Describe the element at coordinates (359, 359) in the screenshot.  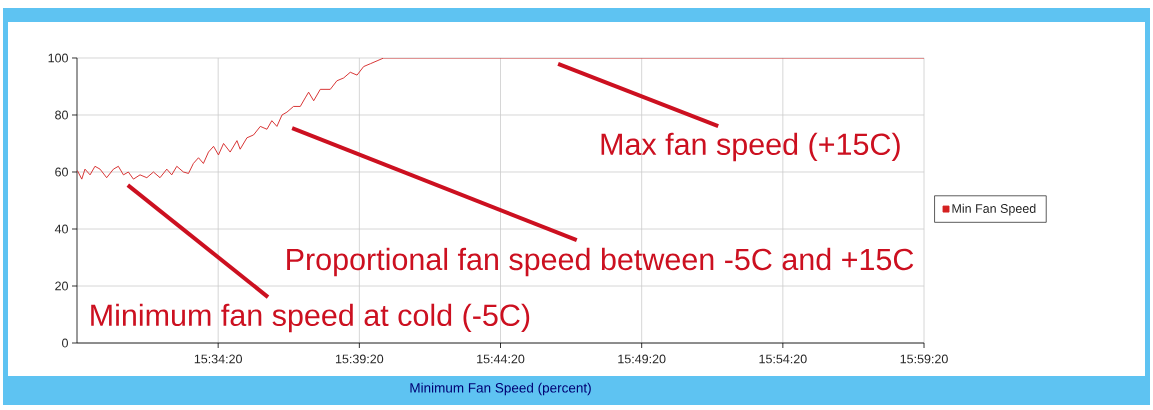
I see `x-tick-label: 15:39:20` at that location.